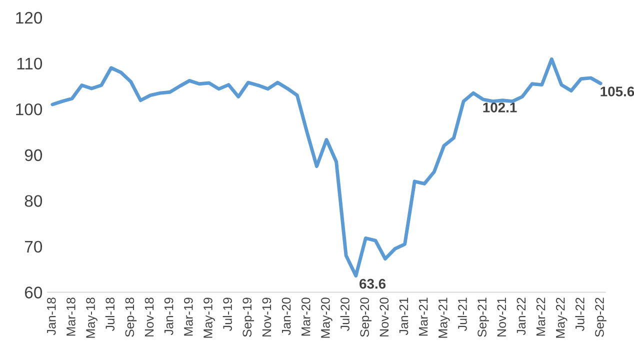 The width and height of the screenshot is (634, 350). Describe the element at coordinates (541, 317) in the screenshot. I see `x-tick-label: Mar-22` at that location.